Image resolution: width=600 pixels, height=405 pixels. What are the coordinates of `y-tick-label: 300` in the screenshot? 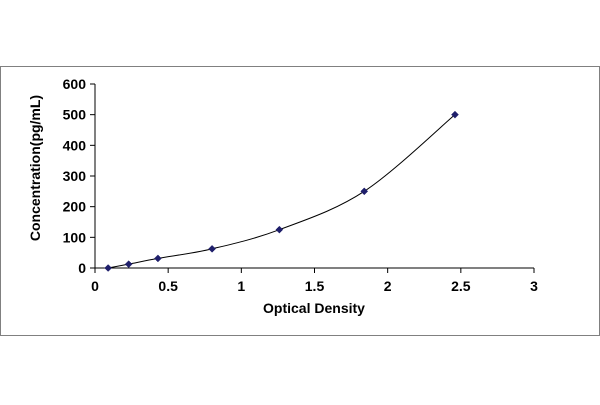 It's located at (75, 176).